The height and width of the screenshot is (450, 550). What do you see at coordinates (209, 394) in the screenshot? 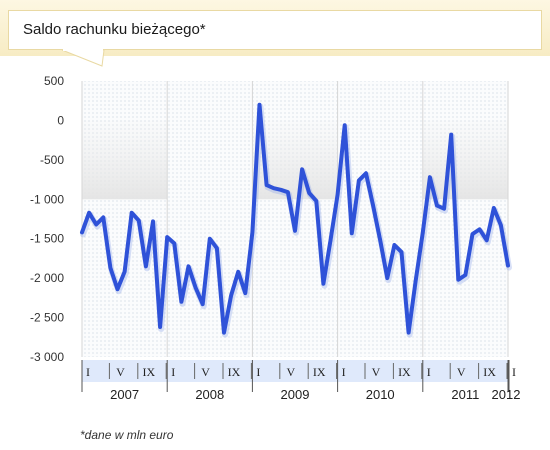
I see `year-label-2008: 2008` at bounding box center [209, 394].